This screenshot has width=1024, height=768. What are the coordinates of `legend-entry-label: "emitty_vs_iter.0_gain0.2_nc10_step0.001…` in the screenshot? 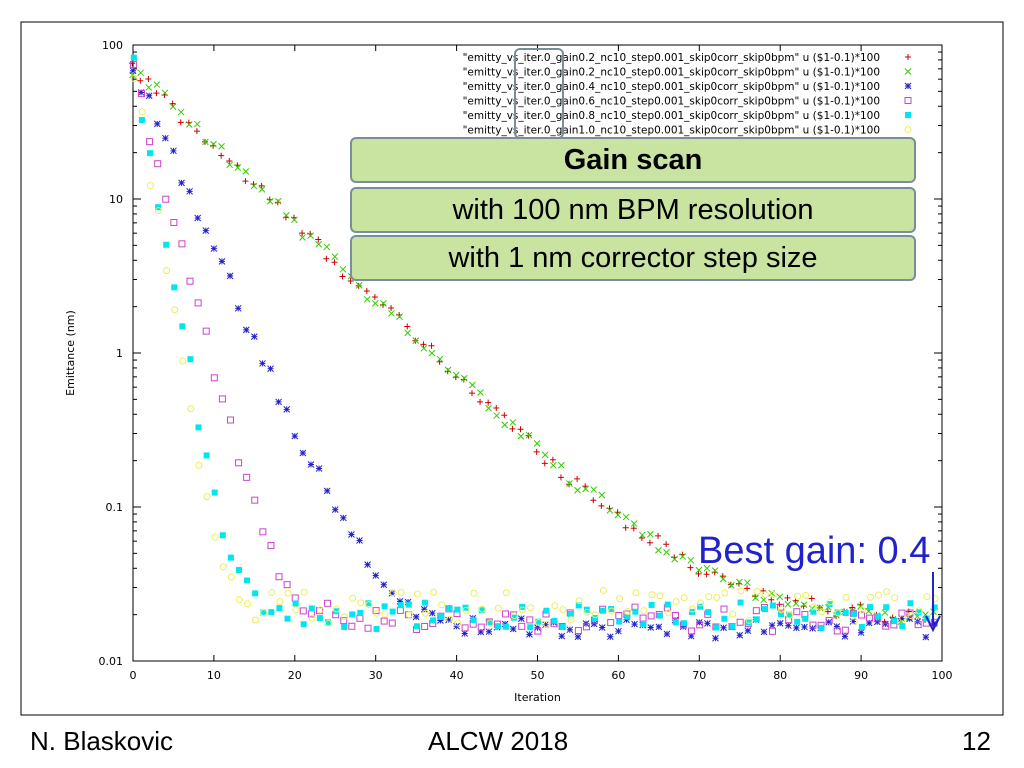 It's located at (671, 73).